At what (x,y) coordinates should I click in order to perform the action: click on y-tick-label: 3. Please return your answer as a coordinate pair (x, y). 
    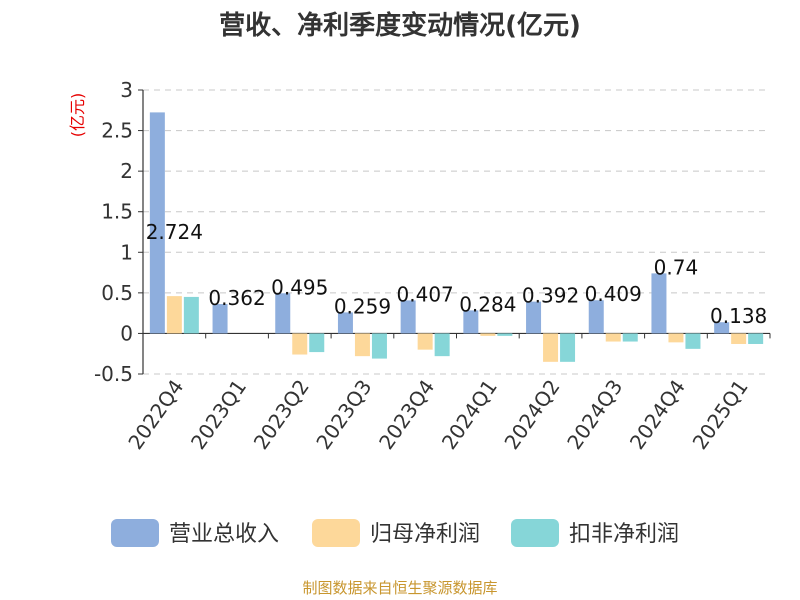
    Looking at the image, I should click on (126, 90).